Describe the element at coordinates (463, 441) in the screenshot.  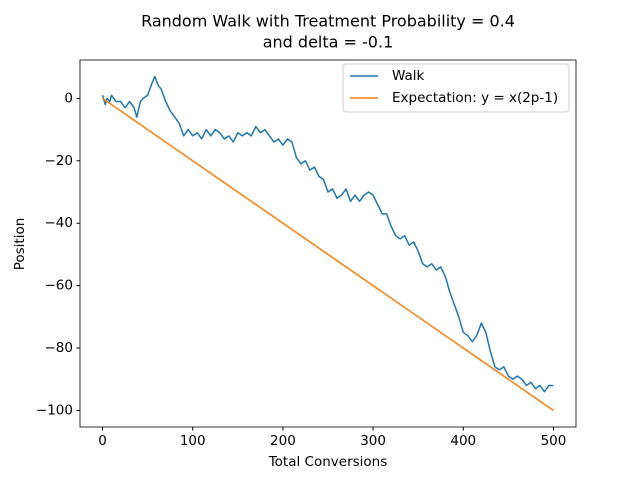
I see `x-tick-label: 400` at that location.